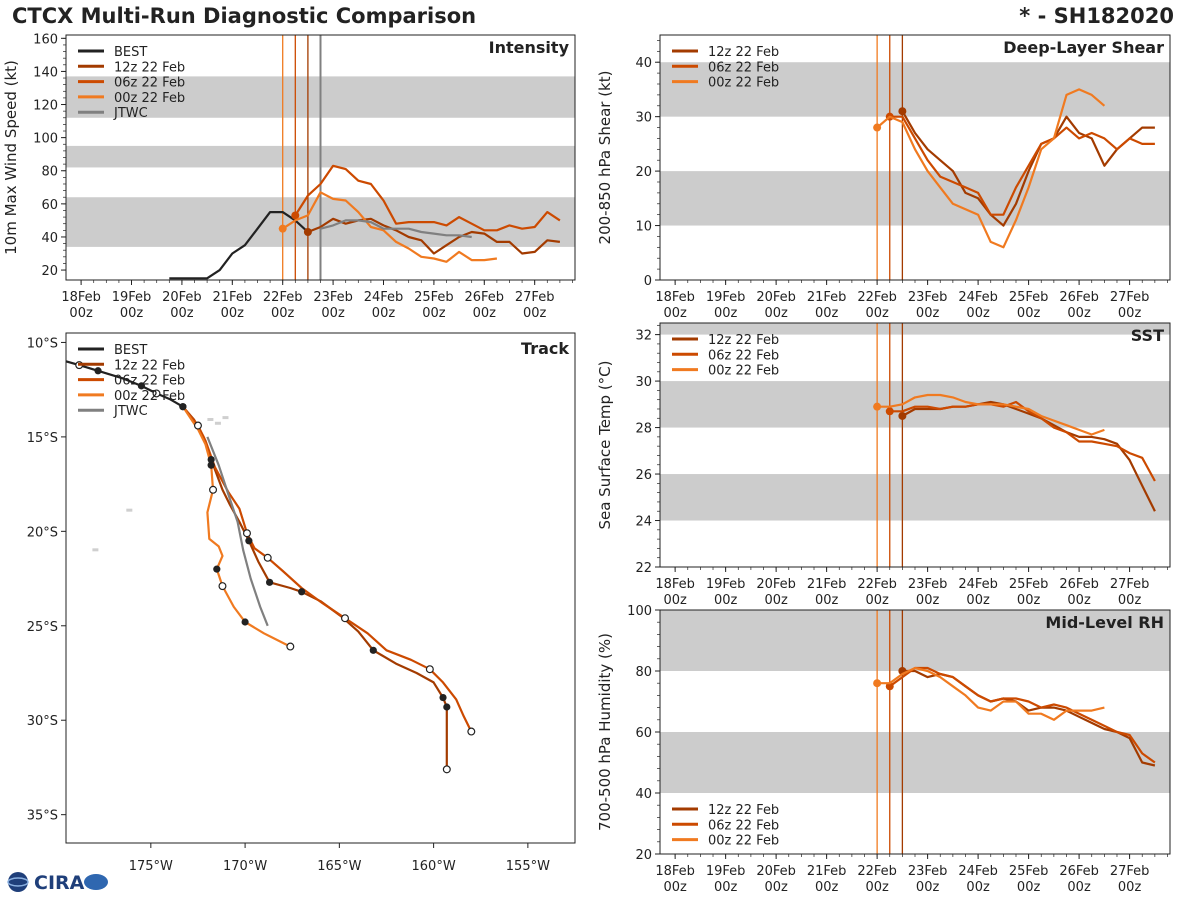  Describe the element at coordinates (643, 118) in the screenshot. I see `y-tick-label: 30` at that location.